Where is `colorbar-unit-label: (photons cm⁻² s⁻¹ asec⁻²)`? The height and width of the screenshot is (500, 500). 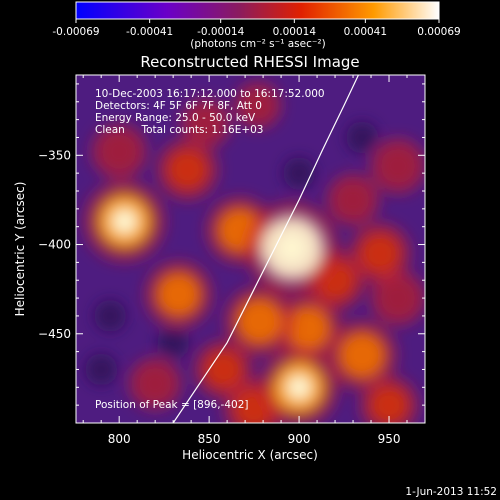
colorbar-unit-label: (photons cm⁻² s⁻¹ asec⁻²) is located at coordinates (257, 44).